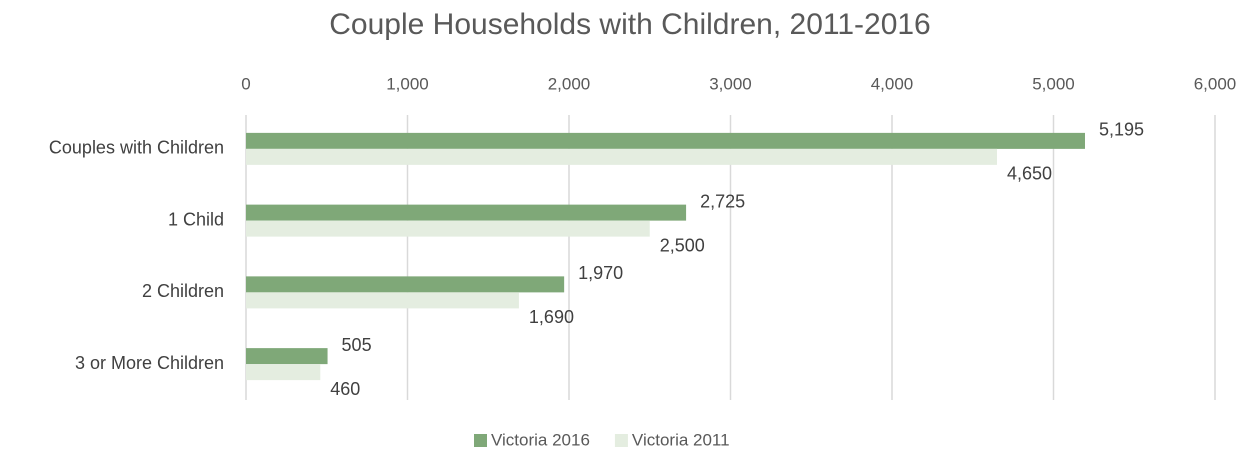 Image resolution: width=1257 pixels, height=456 pixels. Describe the element at coordinates (722, 201) in the screenshot. I see `data-label: 2,725` at that location.